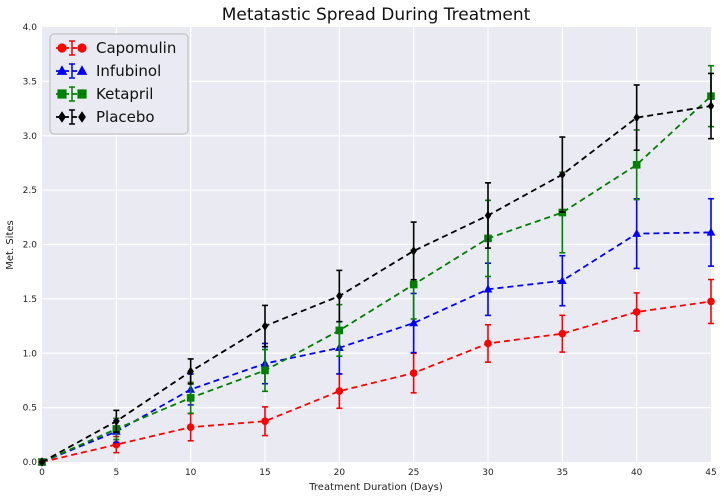  What do you see at coordinates (42, 473) in the screenshot?
I see `x-tick-label: 0` at bounding box center [42, 473].